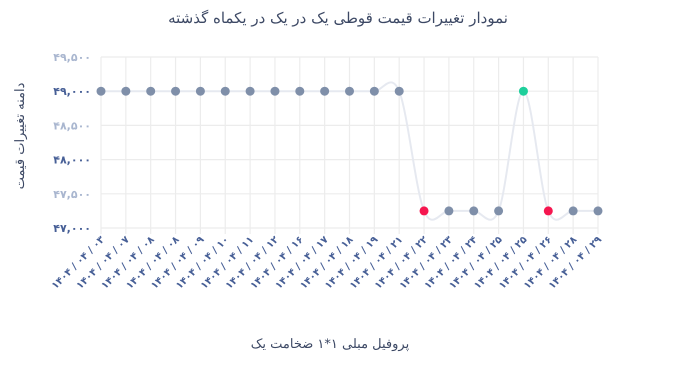 Image resolution: width=675 pixels, height=366 pixels. Describe the element at coordinates (72, 160) in the screenshot. I see `y-tick-label: ۴۸,۰۰۰` at that location.